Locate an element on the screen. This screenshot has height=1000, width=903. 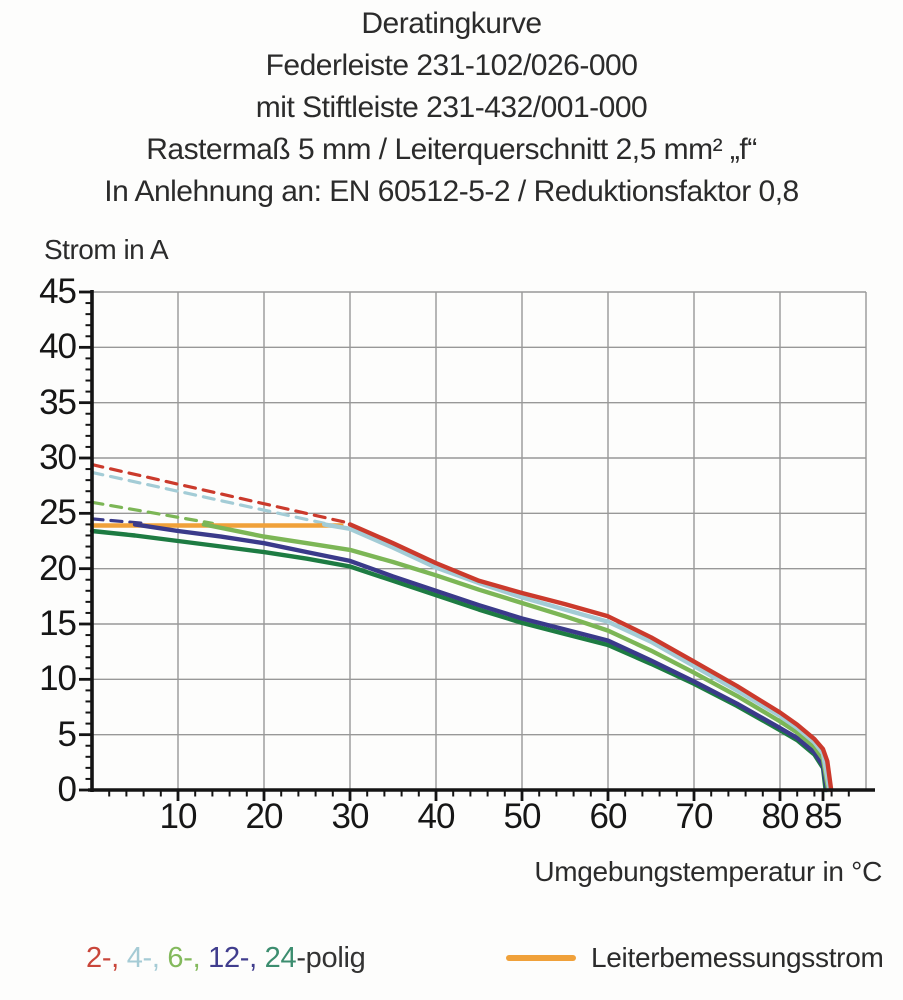
legend-segment: -polig is located at coordinates (331, 958).